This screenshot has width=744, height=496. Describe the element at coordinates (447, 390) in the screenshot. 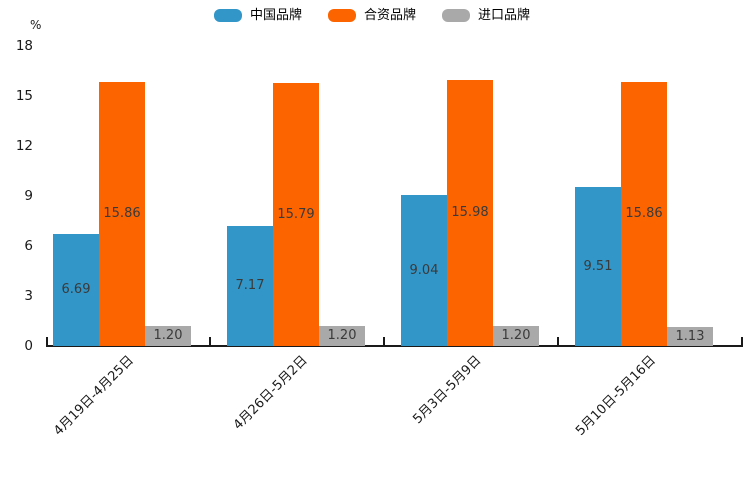

I see `x-axis-category-label: 5月3日-5月9日` at that location.